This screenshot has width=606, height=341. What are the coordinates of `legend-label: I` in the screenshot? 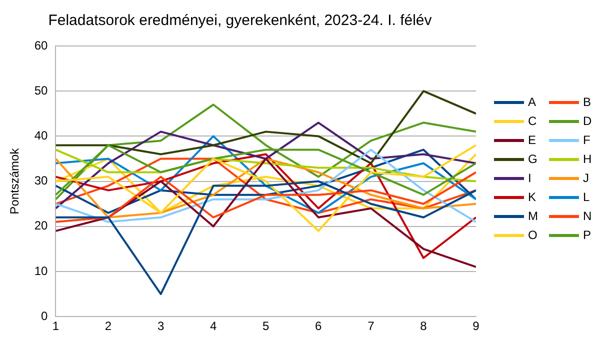 It's located at (530, 178).